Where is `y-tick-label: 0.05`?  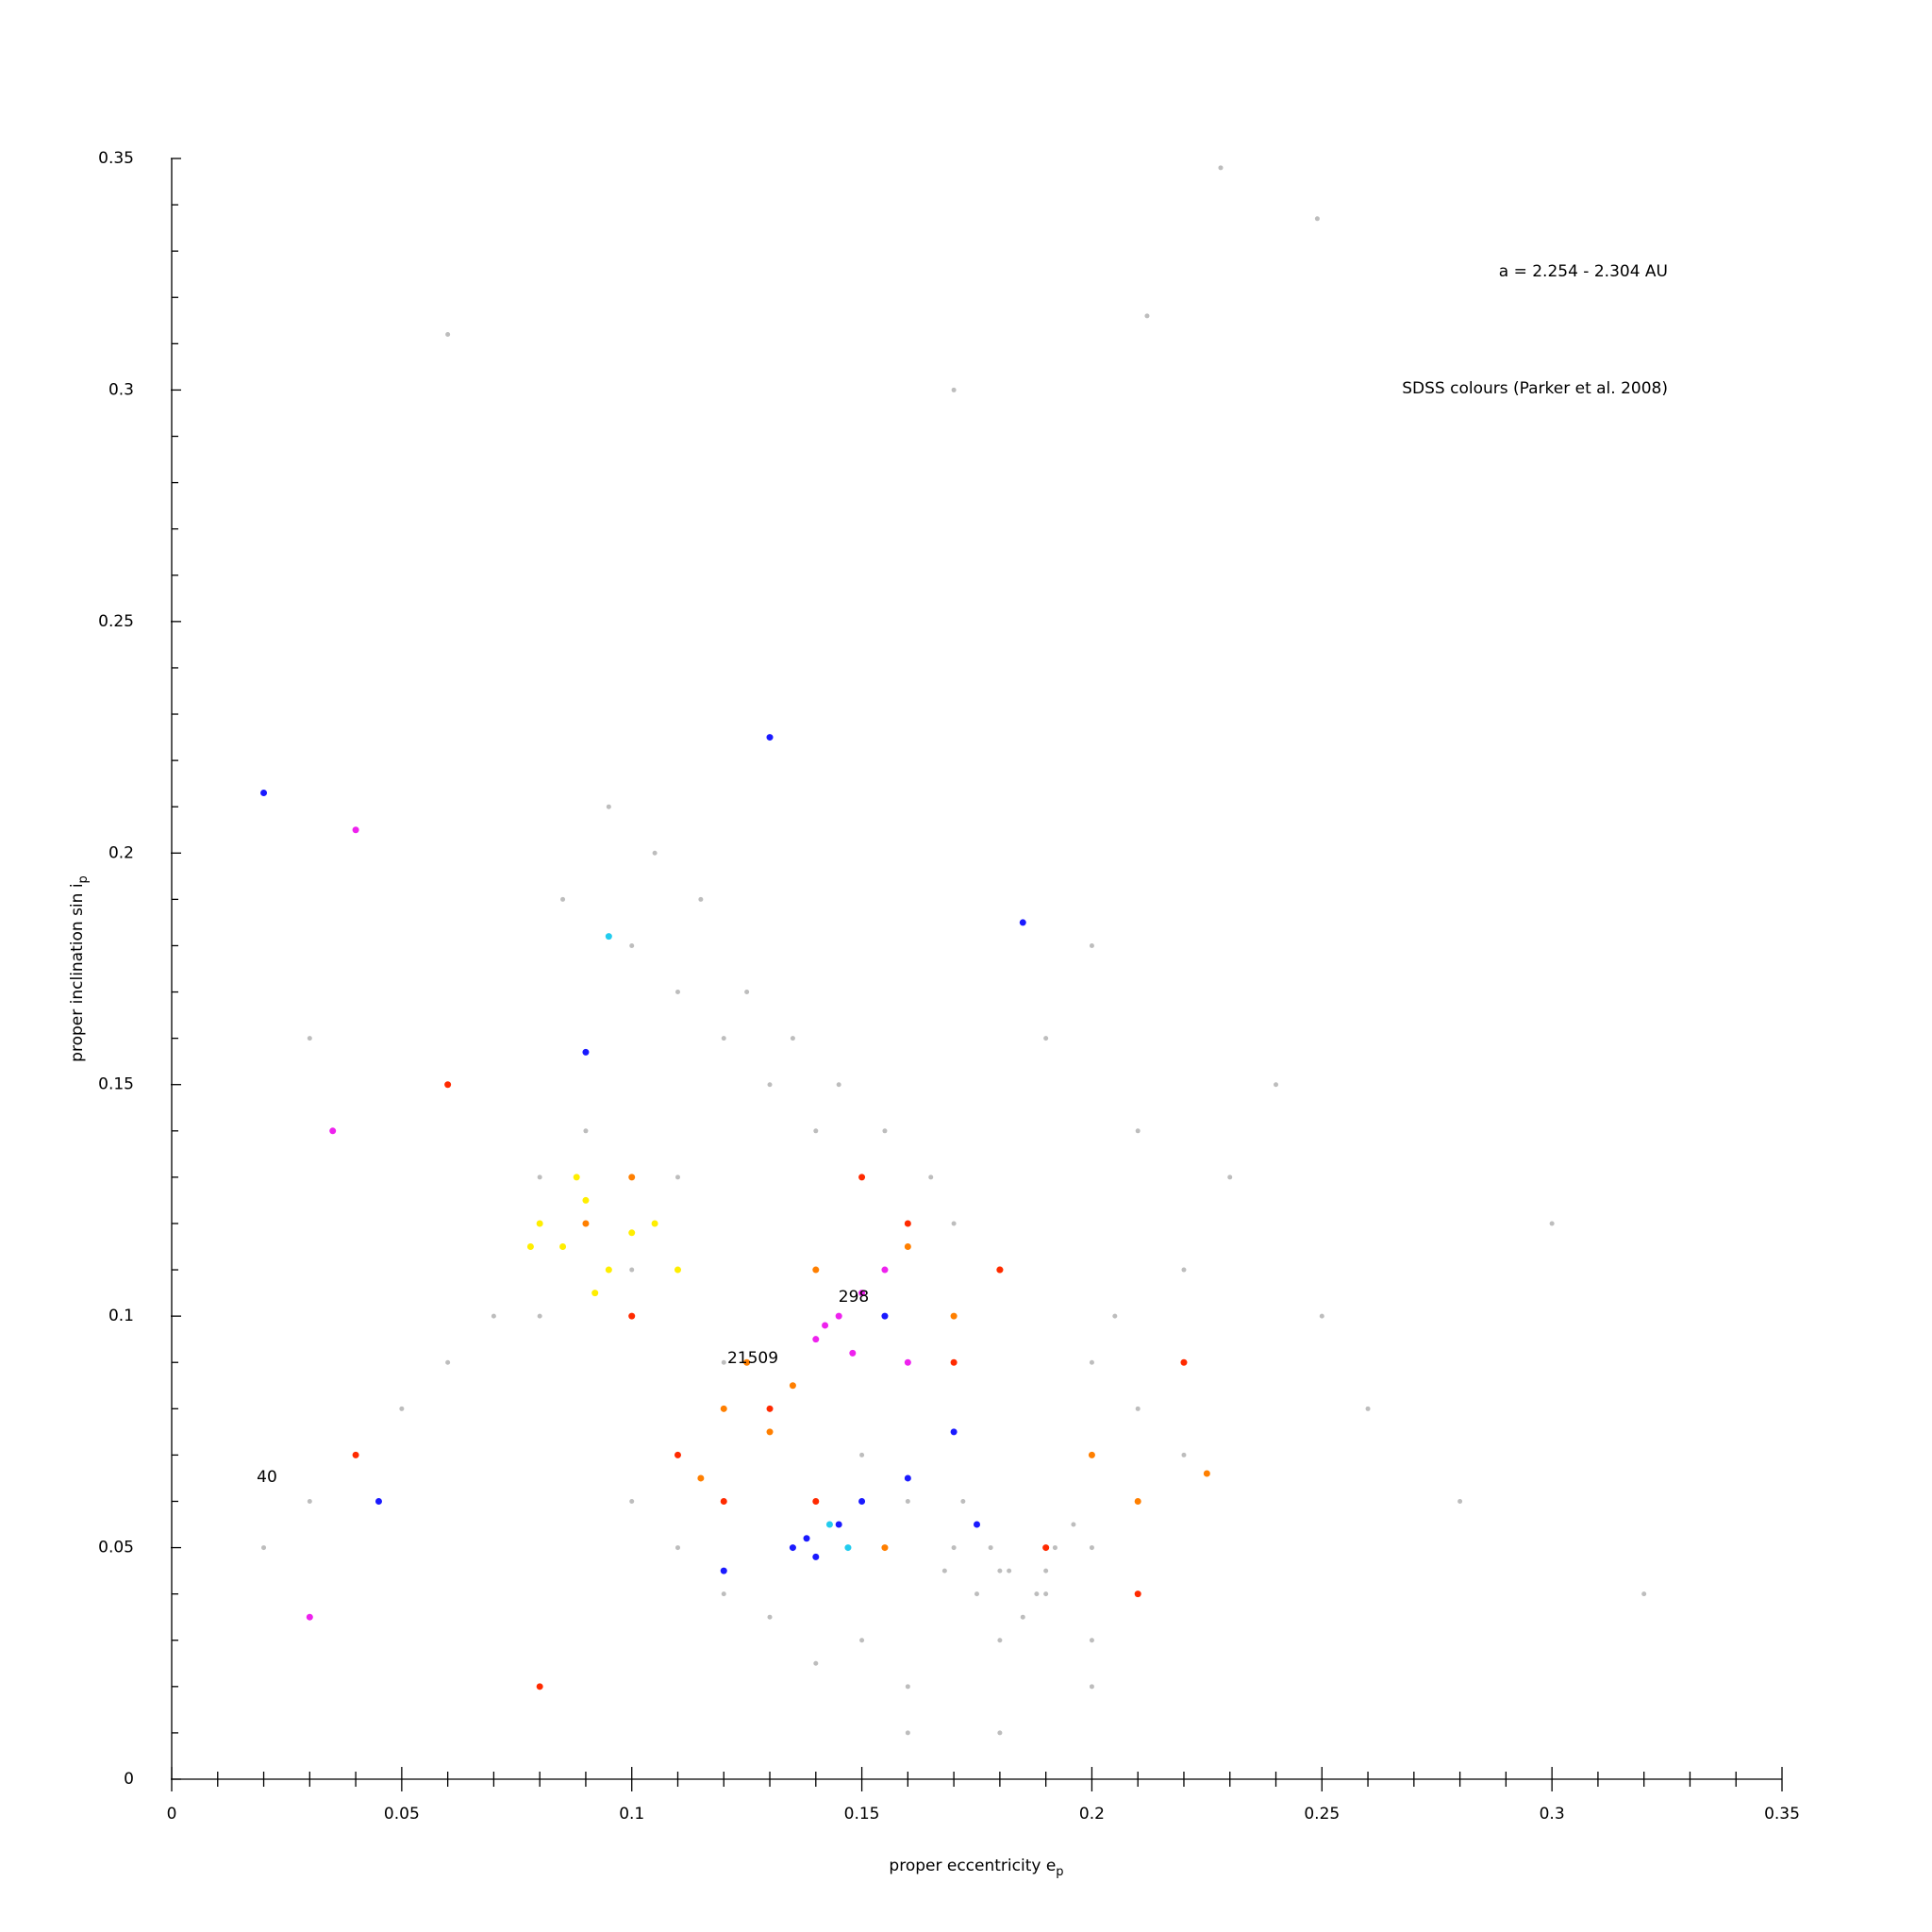
y-tick-label: 0.05 is located at coordinates (116, 1548).